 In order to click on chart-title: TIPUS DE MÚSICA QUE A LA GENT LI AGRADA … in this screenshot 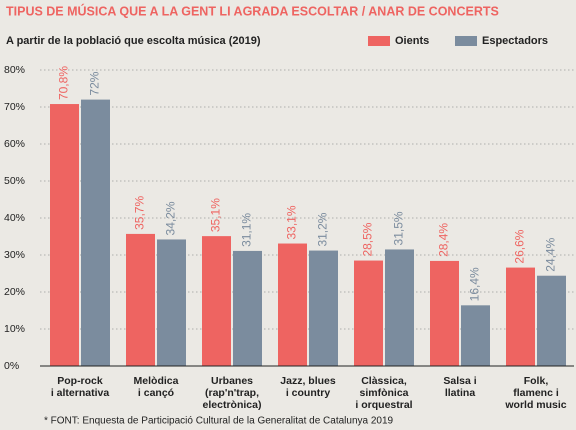, I will do `click(252, 10)`.